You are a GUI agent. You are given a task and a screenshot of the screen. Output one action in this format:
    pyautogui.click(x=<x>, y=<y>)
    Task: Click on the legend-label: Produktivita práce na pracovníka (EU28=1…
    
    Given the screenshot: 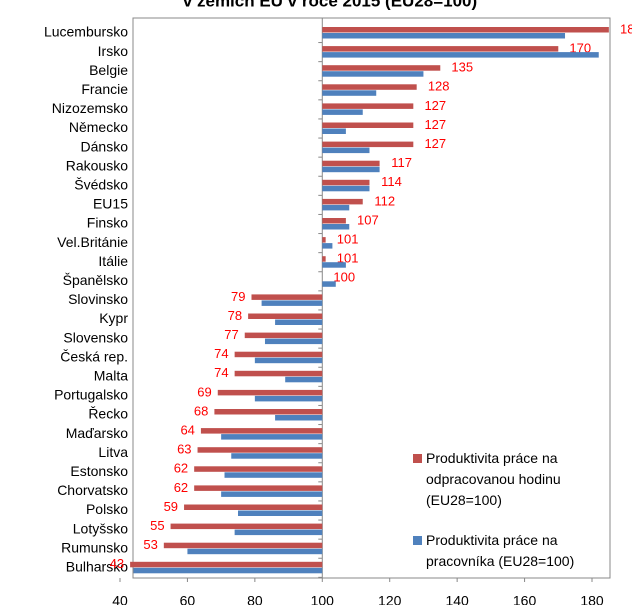 What is the action you would take?
    pyautogui.click(x=500, y=550)
    